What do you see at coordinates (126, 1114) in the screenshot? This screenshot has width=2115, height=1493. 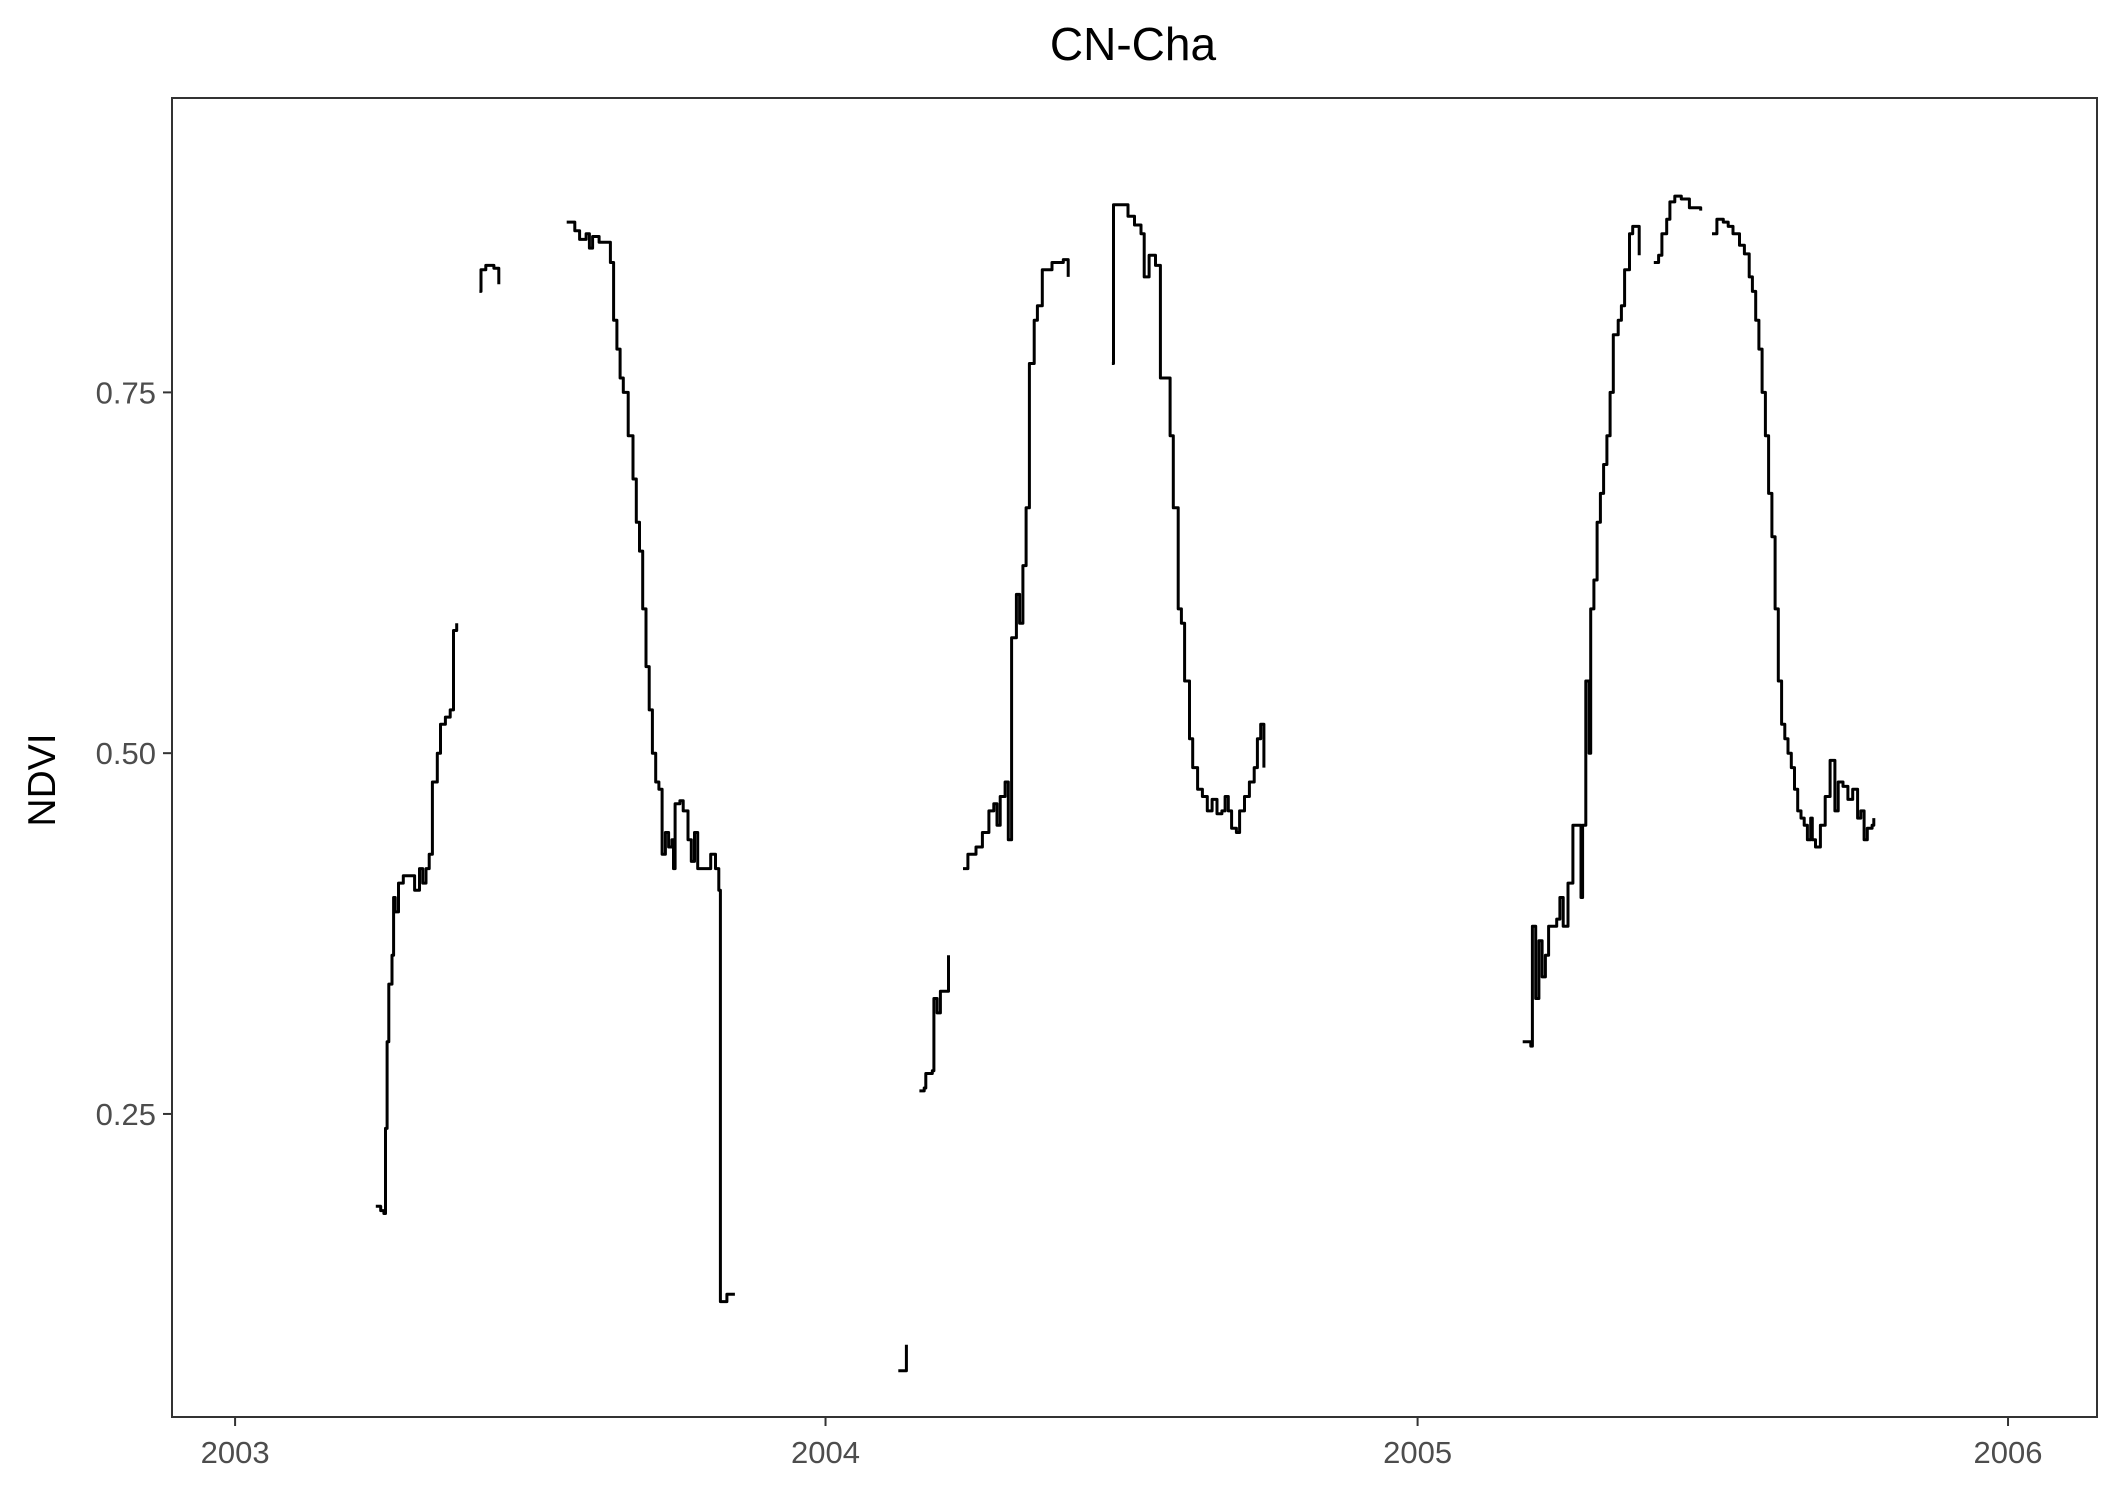 I see `y-tick-label: 0.25` at bounding box center [126, 1114].